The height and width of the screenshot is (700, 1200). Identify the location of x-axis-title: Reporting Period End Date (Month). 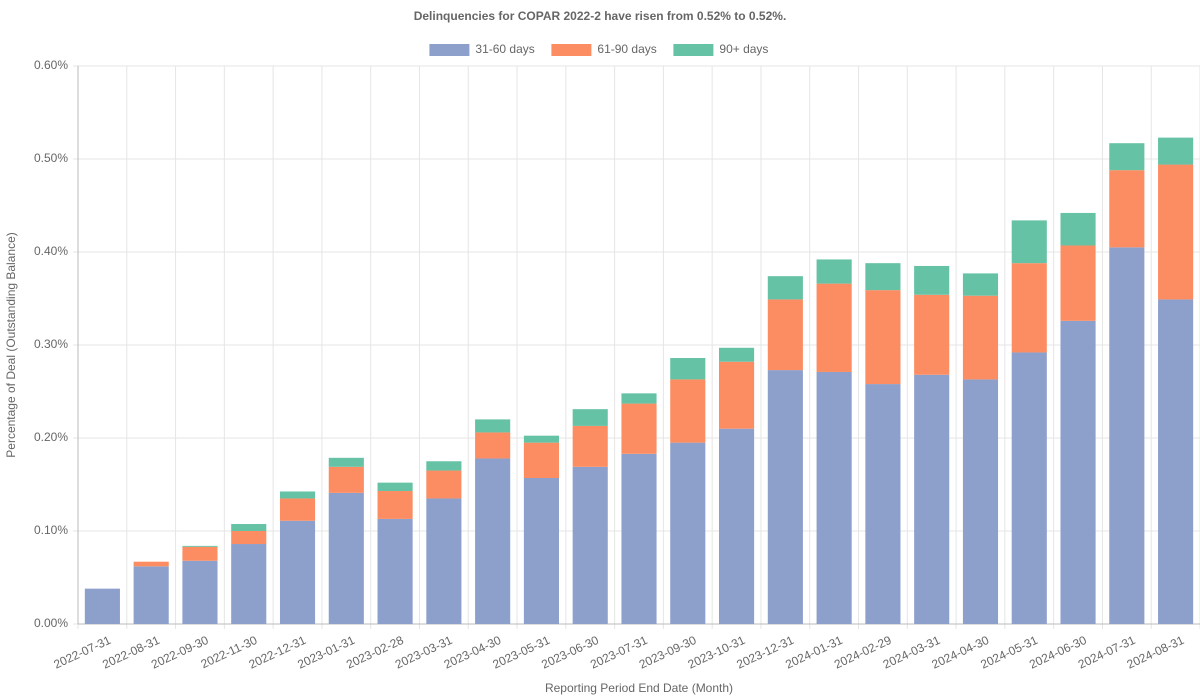
(639, 688).